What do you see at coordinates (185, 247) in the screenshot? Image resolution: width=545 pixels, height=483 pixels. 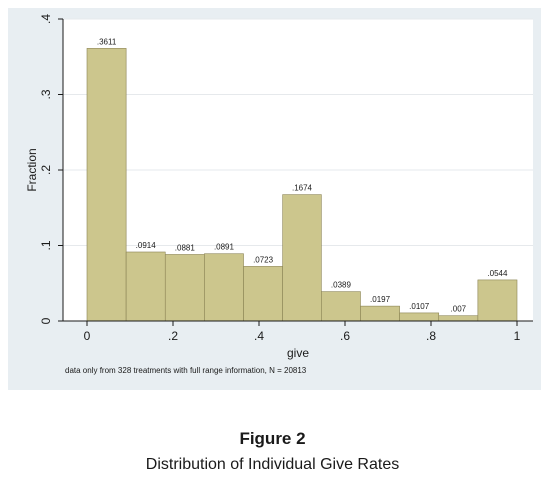 I see `data-label-2: .0881` at bounding box center [185, 247].